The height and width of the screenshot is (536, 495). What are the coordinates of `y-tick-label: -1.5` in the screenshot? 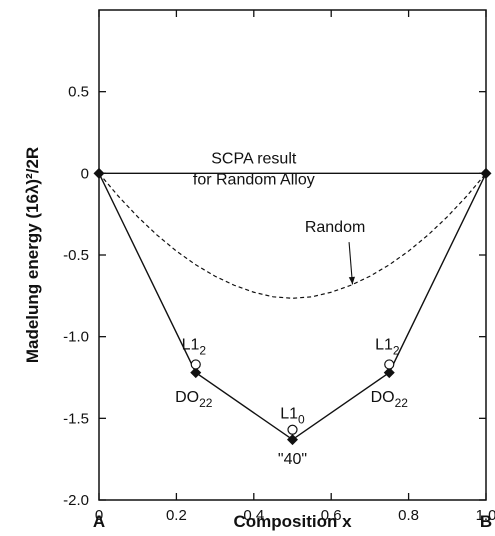 It's located at (76, 418).